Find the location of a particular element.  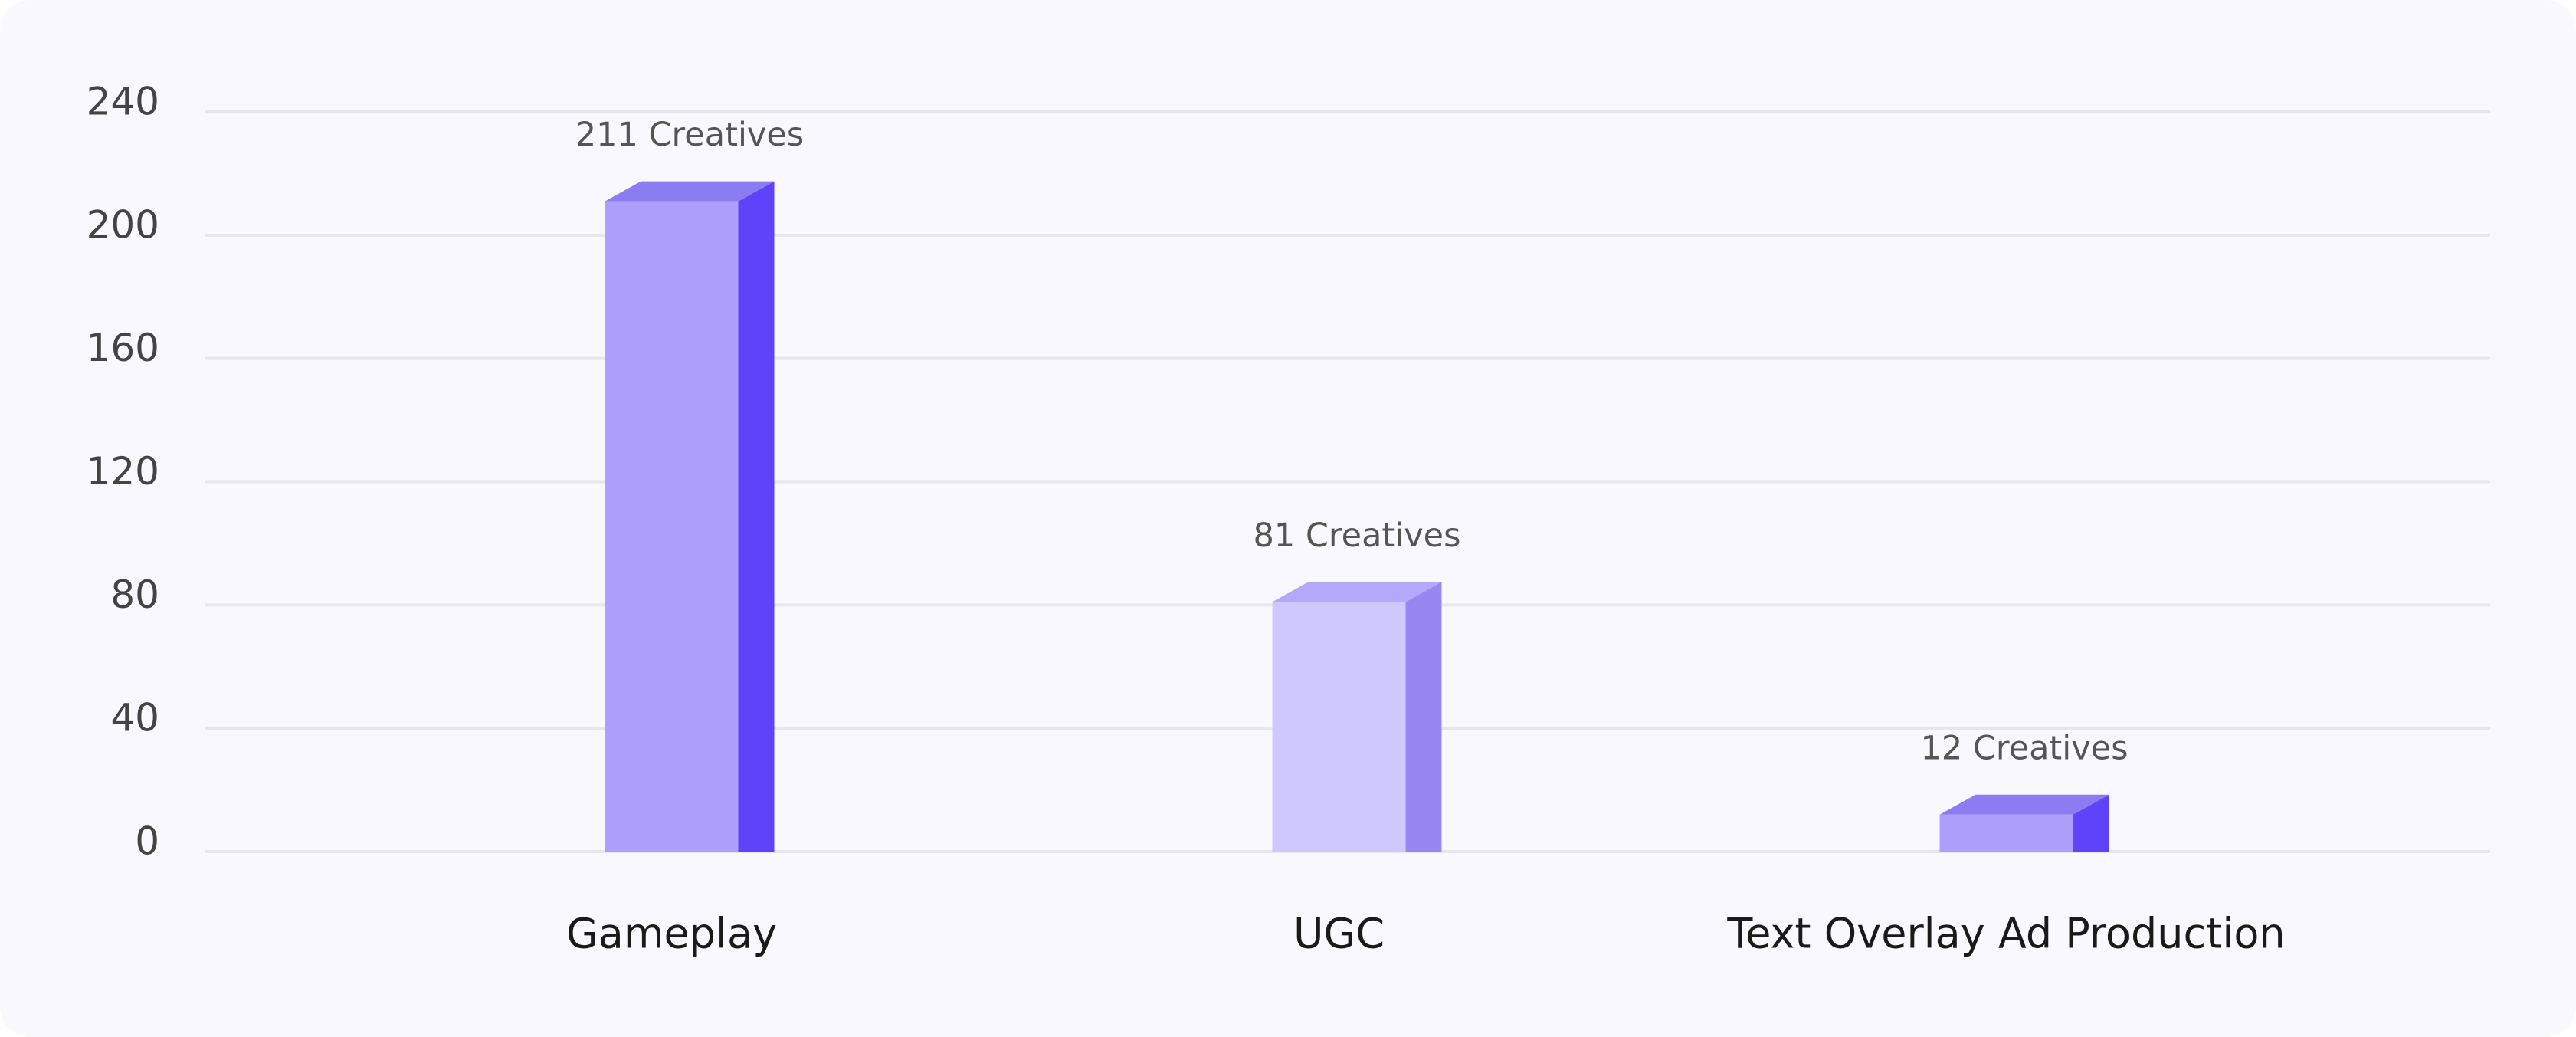

value-label: 211 Creatives is located at coordinates (689, 135).